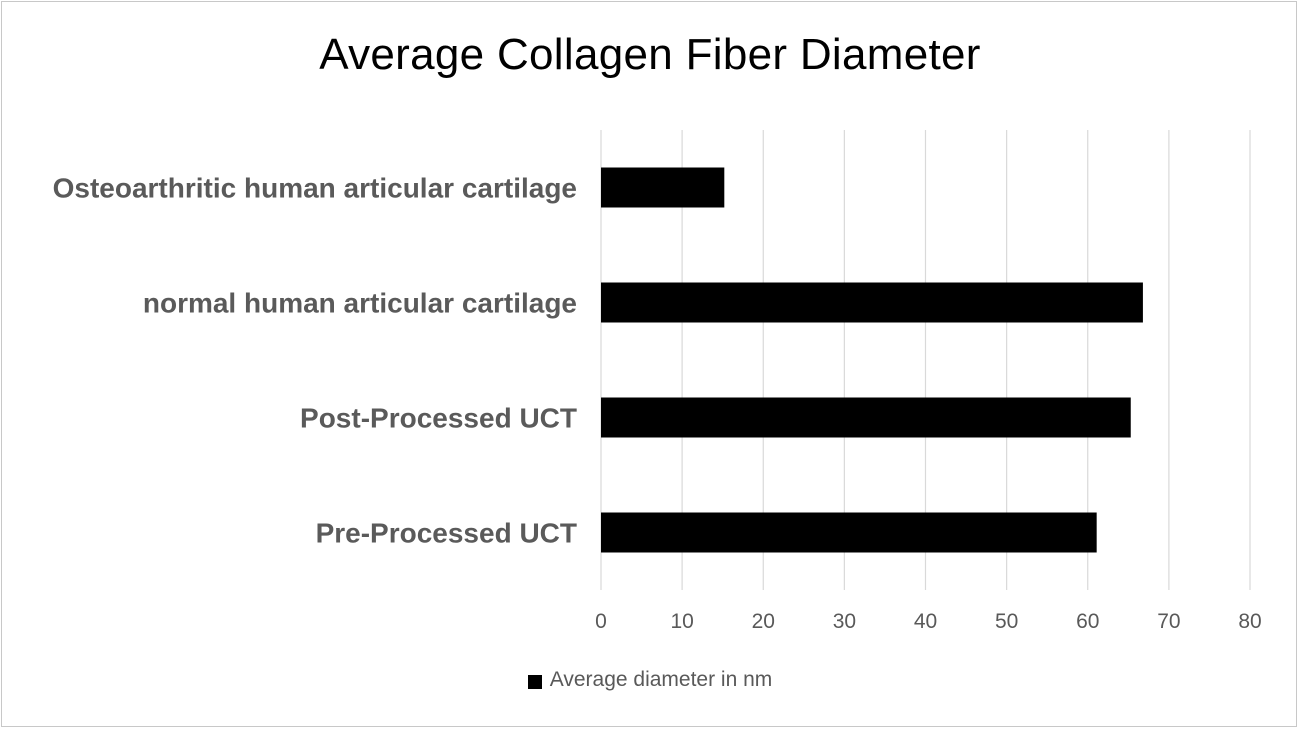 The height and width of the screenshot is (730, 1300). I want to click on legend-swatch, so click(534, 681).